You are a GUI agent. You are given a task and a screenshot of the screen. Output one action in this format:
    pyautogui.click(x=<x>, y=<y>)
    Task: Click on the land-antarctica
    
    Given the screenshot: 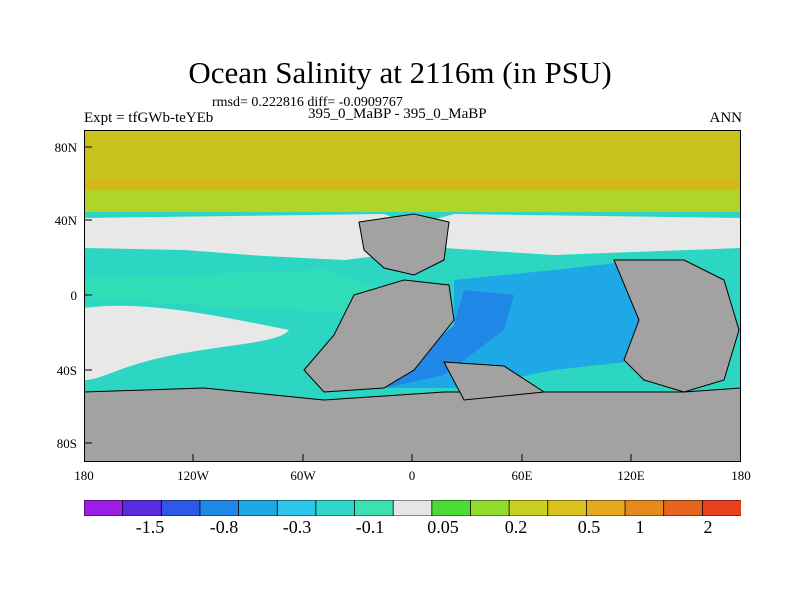 What is the action you would take?
    pyautogui.click(x=412, y=424)
    